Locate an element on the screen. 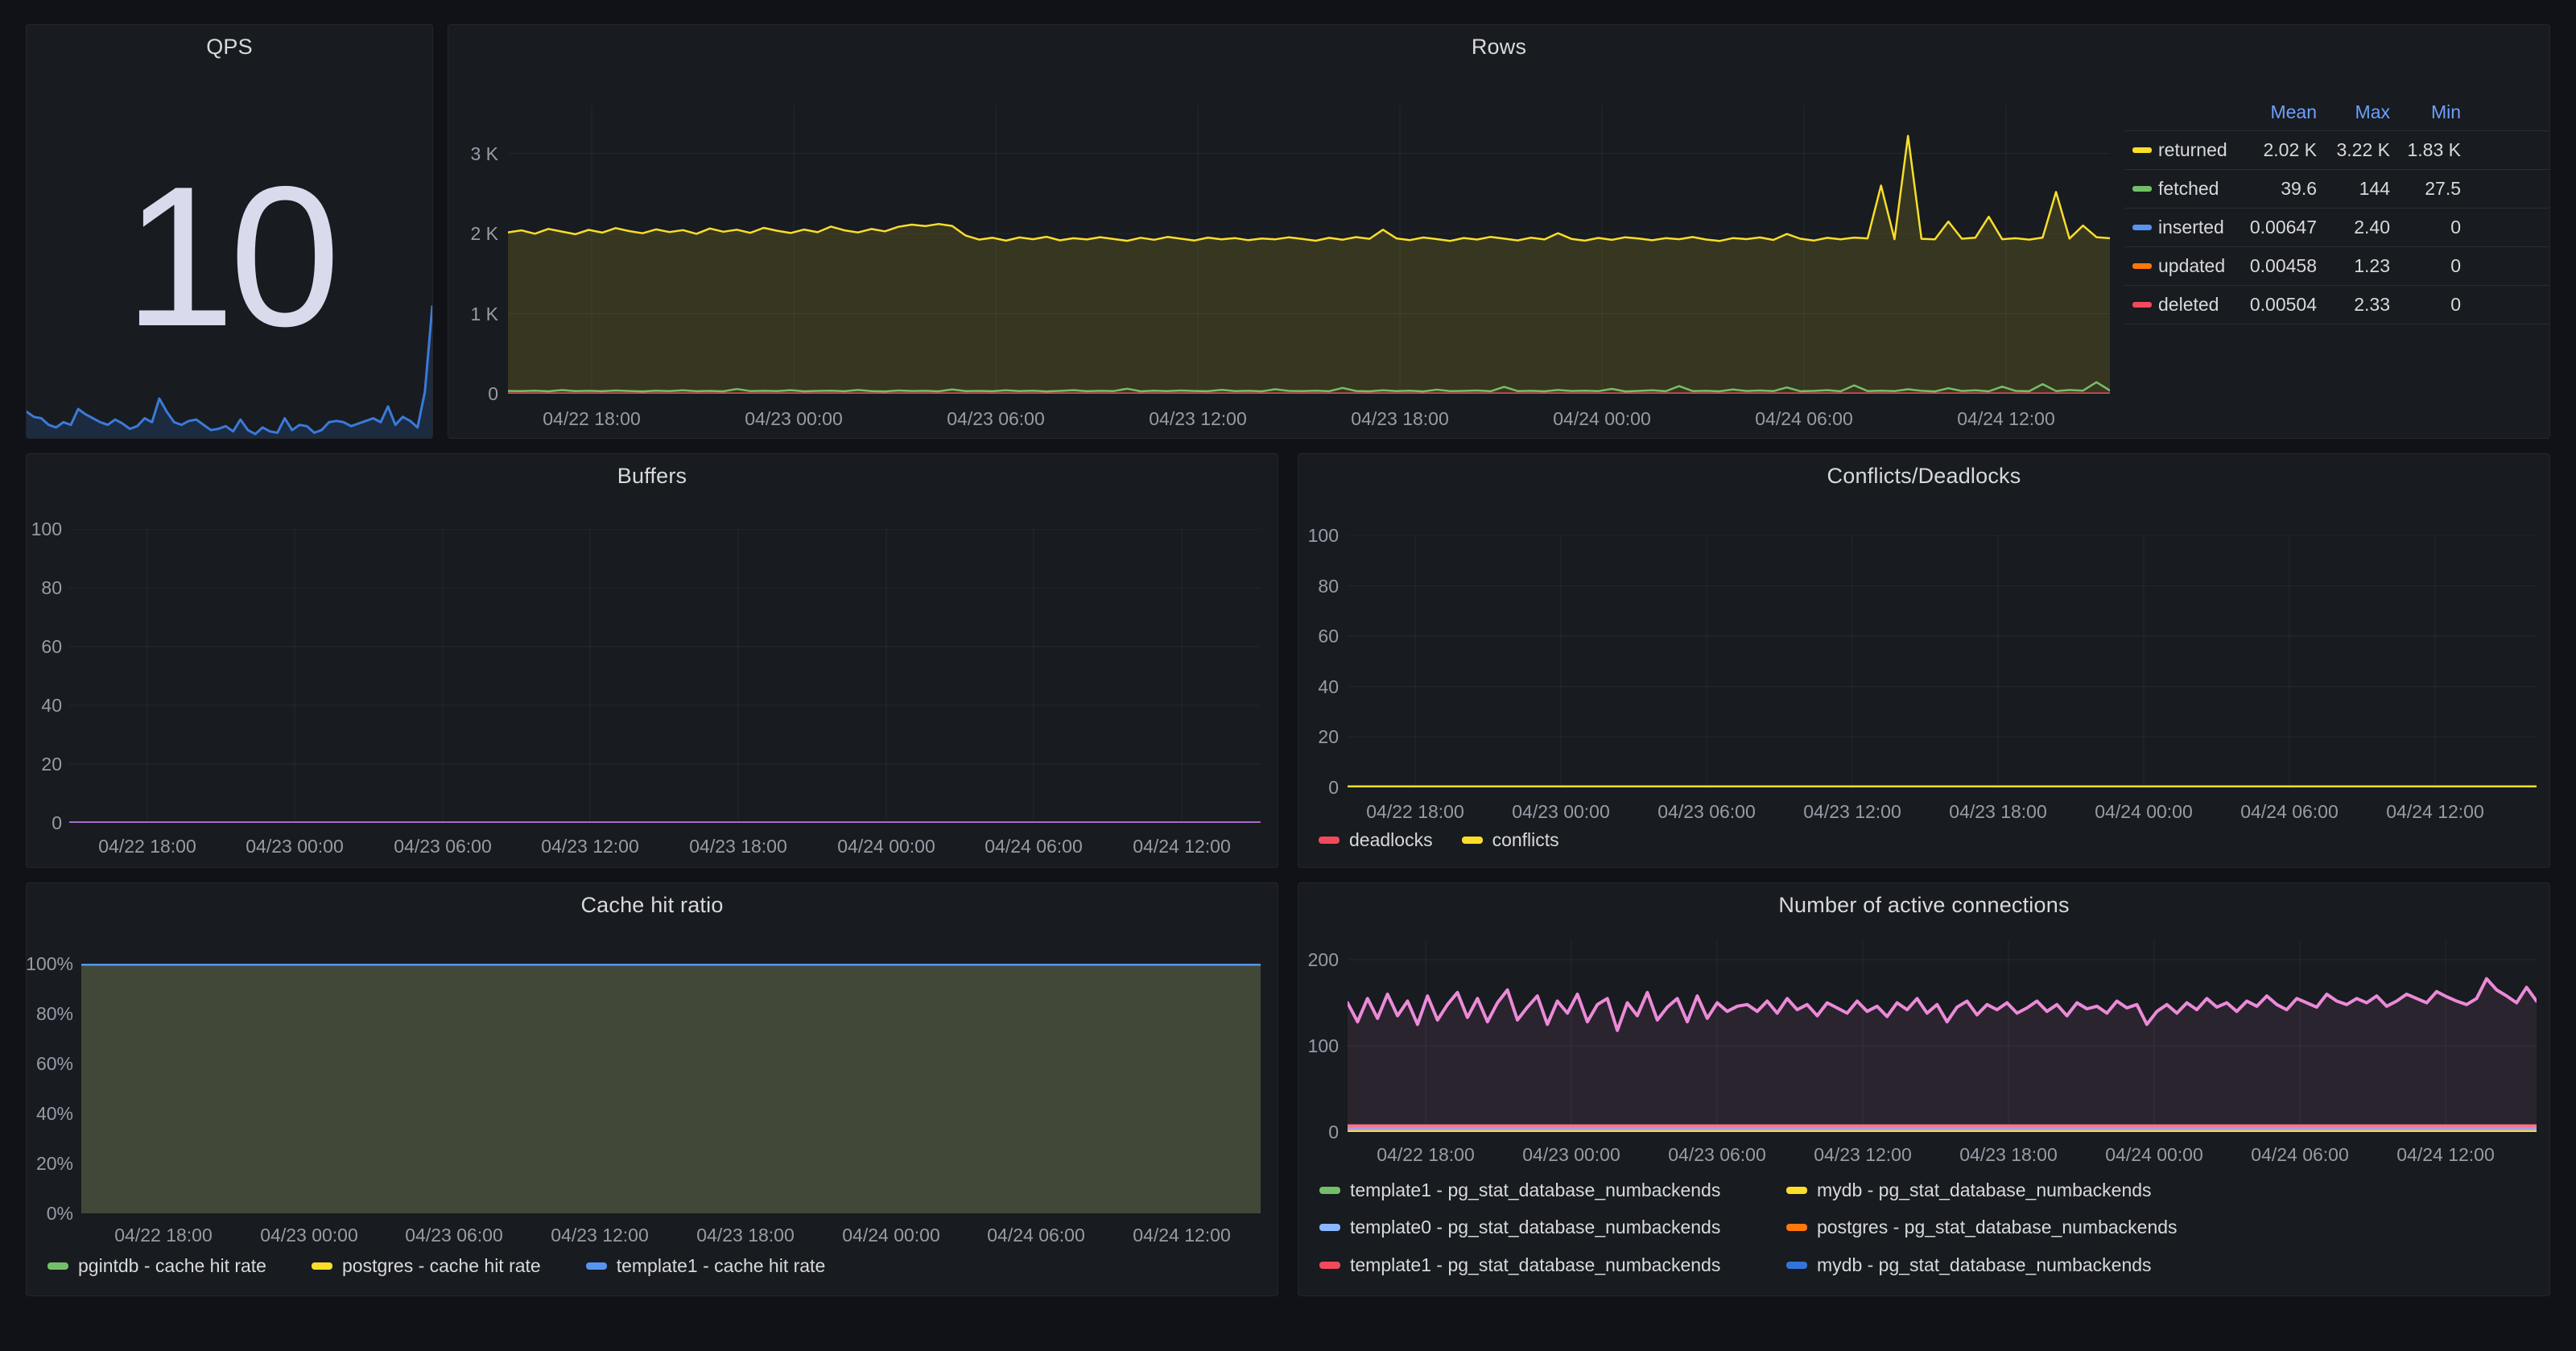  panel-title-connections: Number of active connections is located at coordinates (1924, 905).